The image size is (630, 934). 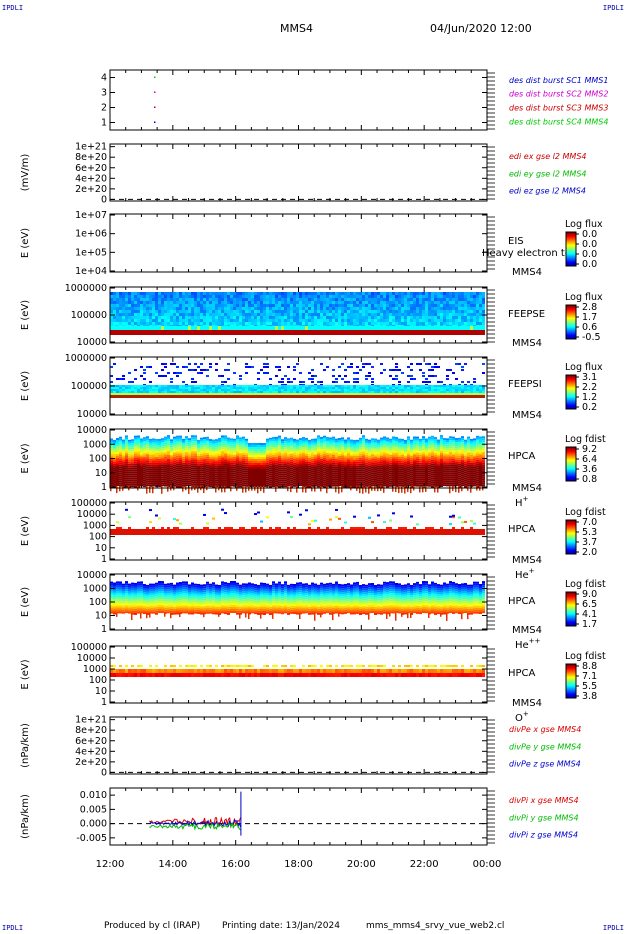 What do you see at coordinates (589, 522) in the screenshot?
I see `hpca_he-colorbar-tick: 7.0` at bounding box center [589, 522].